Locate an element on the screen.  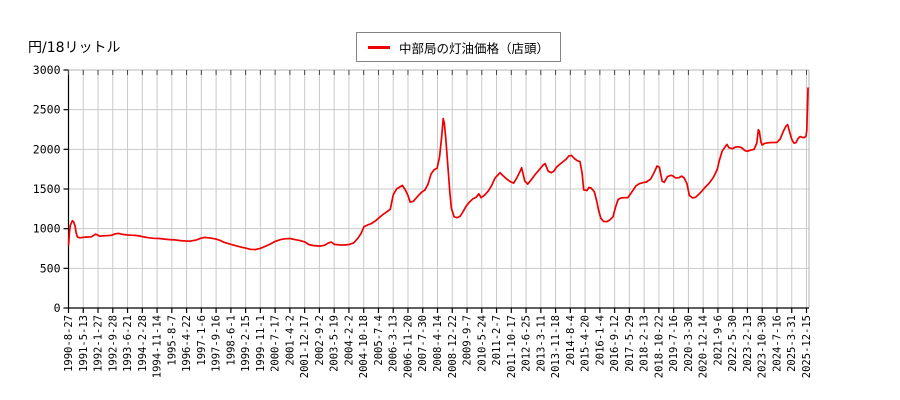
x-tick-label: 2021-9-6 is located at coordinates (718, 340).